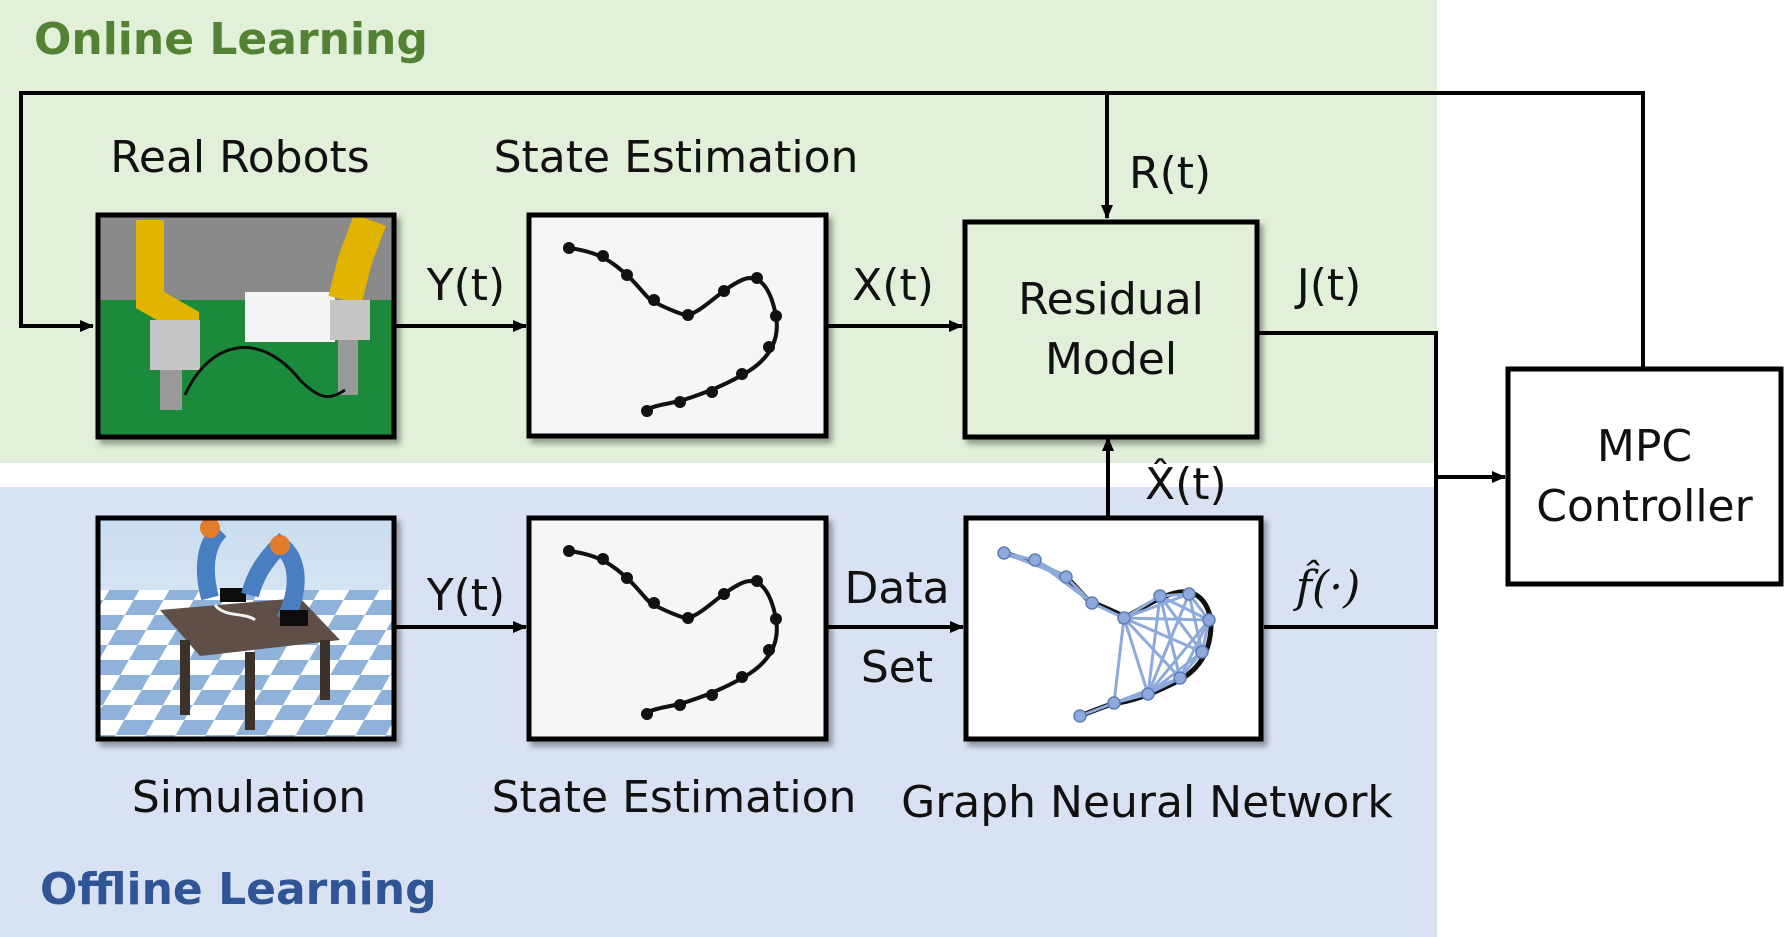 The height and width of the screenshot is (937, 1785). What do you see at coordinates (1328, 587) in the screenshot?
I see `signal-f-hat: f̂(·)` at bounding box center [1328, 587].